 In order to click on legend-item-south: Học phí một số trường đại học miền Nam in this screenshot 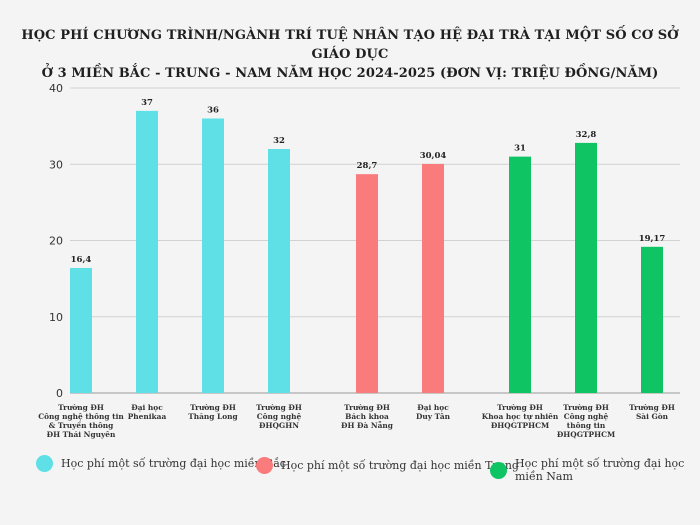, I will do `click(595, 470)`.